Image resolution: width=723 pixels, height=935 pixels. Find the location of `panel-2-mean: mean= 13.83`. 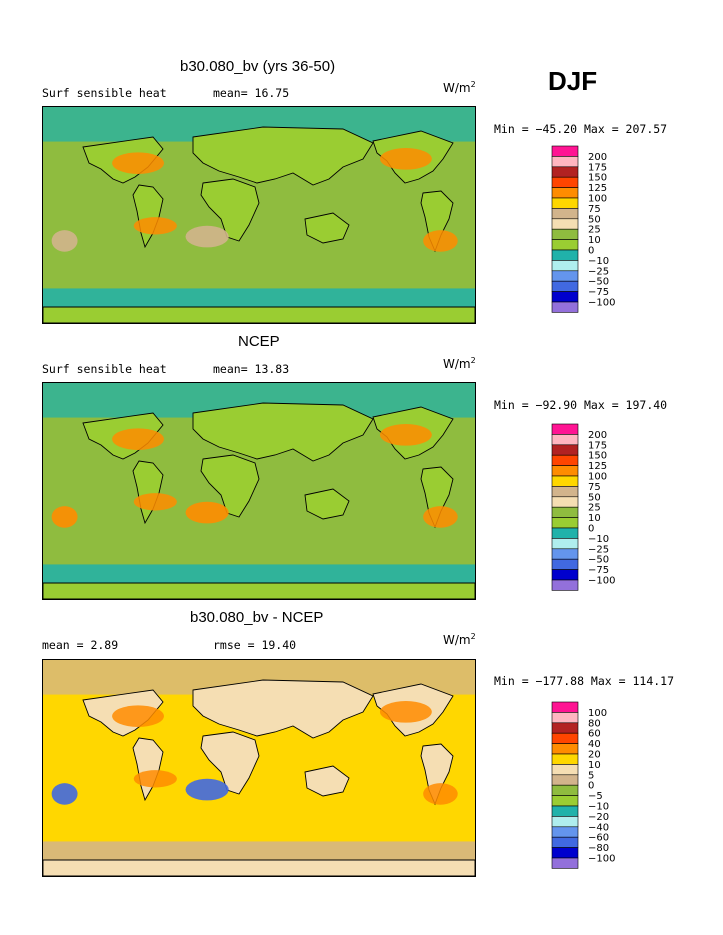

panel-2-mean: mean= 13.83 is located at coordinates (251, 369).